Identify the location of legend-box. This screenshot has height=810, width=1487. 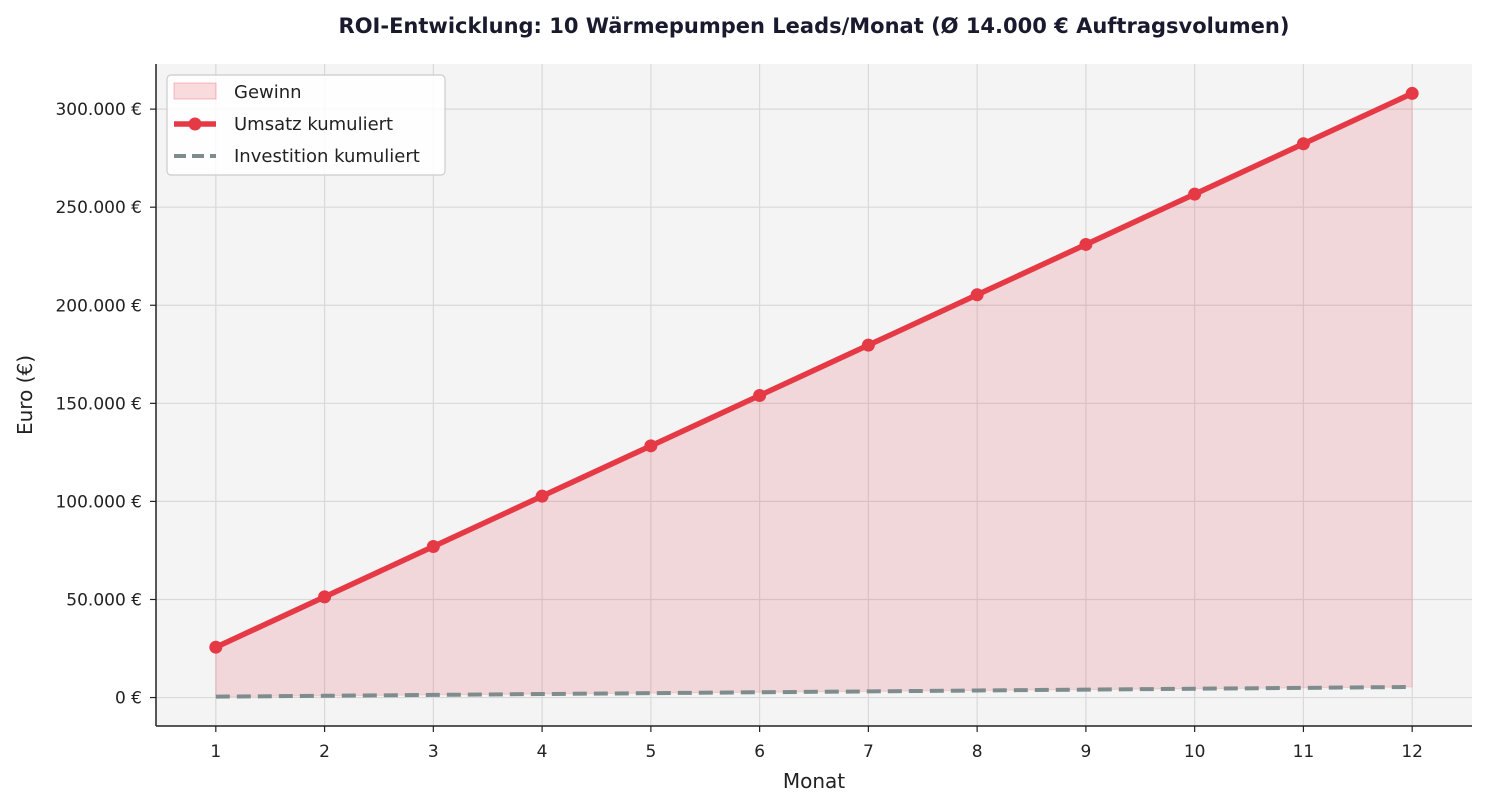
(306, 125).